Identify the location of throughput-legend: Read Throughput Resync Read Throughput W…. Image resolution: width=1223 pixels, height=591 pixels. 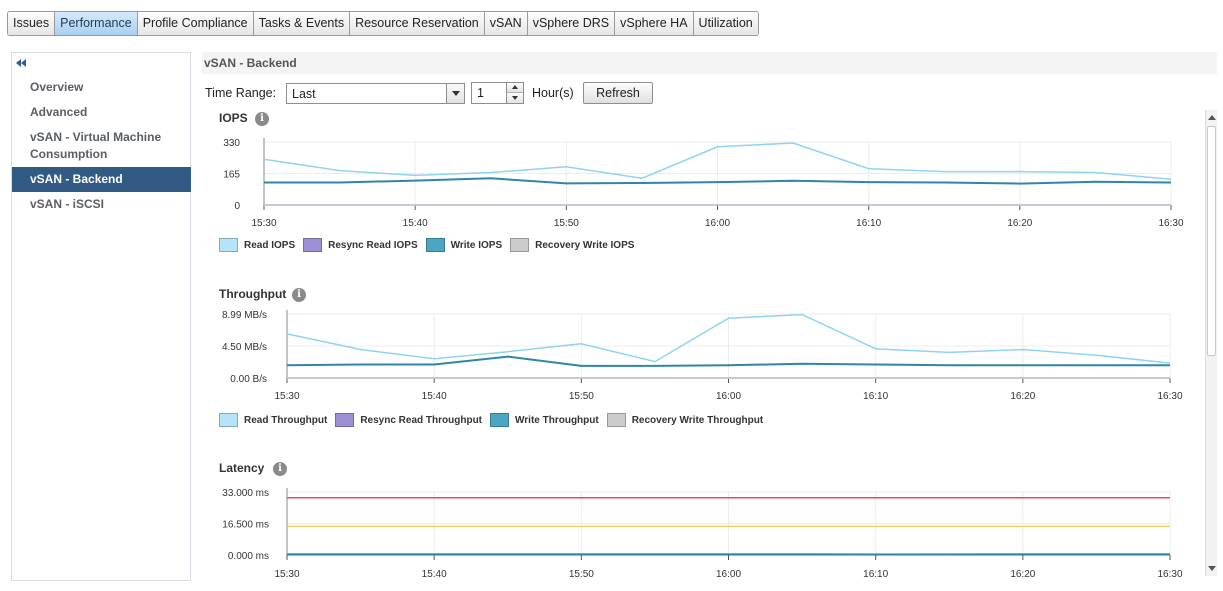
(495, 420).